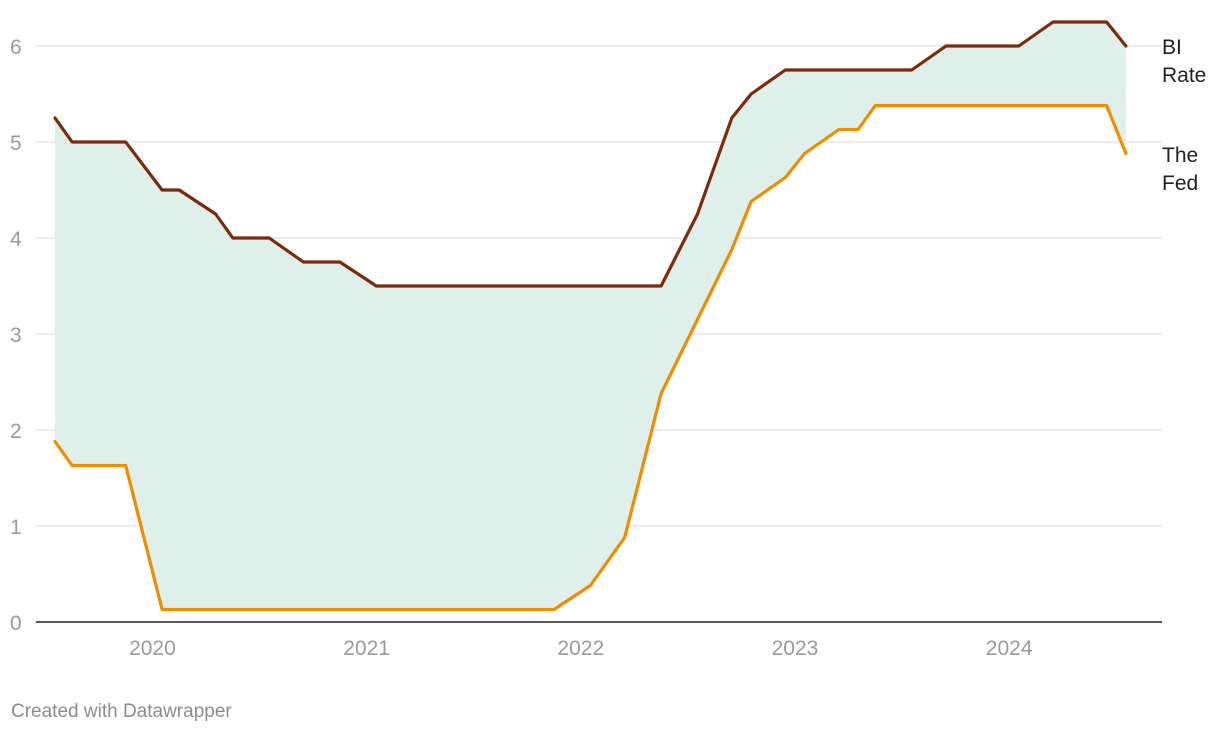 This screenshot has height=738, width=1220. Describe the element at coordinates (1184, 115) in the screenshot. I see `series-labels: BI Rate The Fed` at that location.